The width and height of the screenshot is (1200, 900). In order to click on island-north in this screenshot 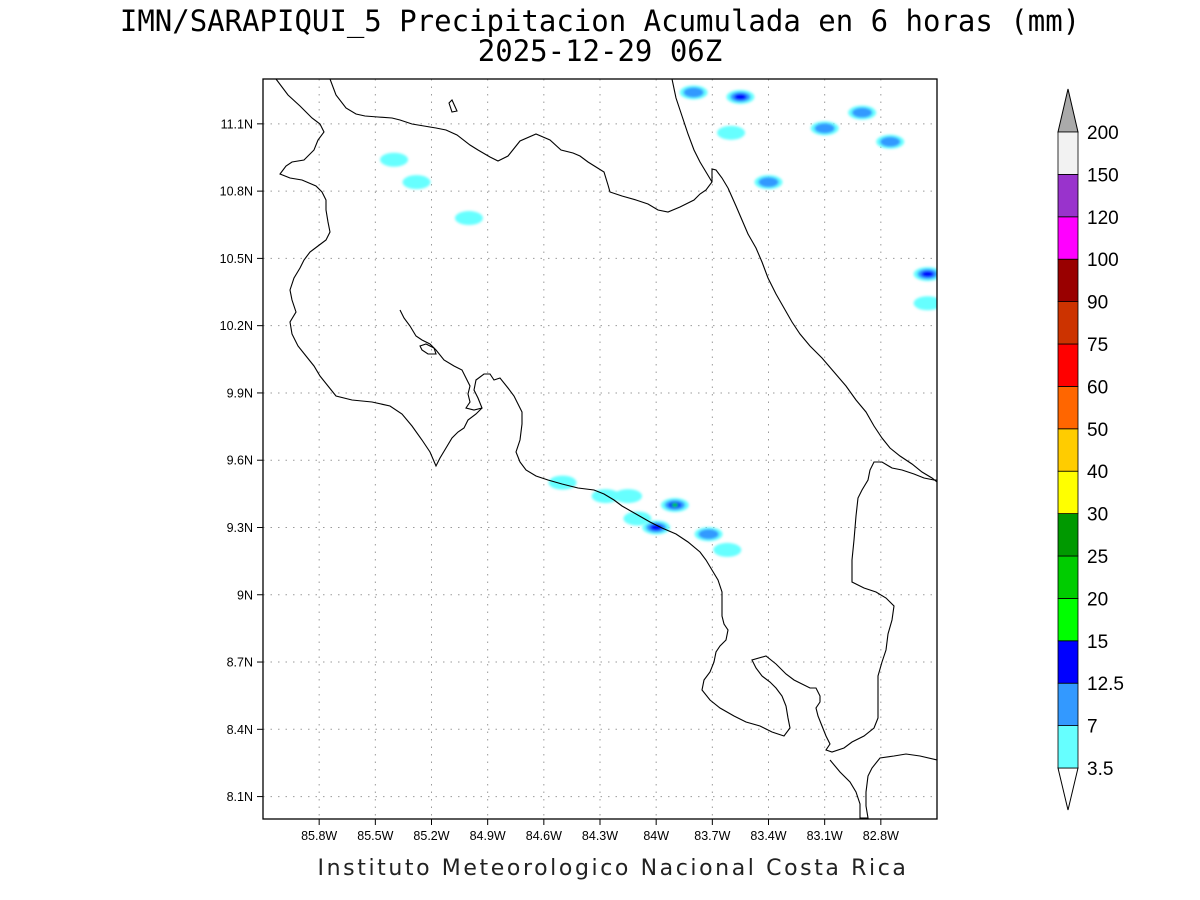, I will do `click(453, 106)`.